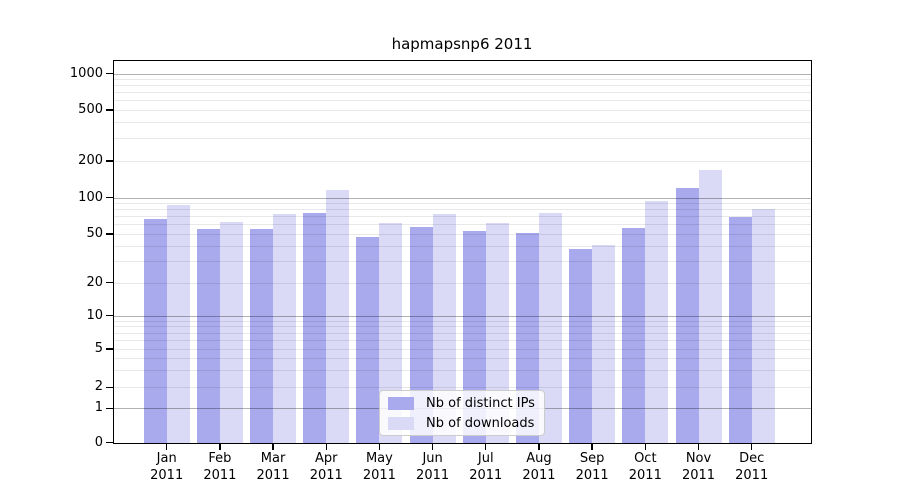 The image size is (900, 500). I want to click on x-tick-oct-2011, so click(645, 446).